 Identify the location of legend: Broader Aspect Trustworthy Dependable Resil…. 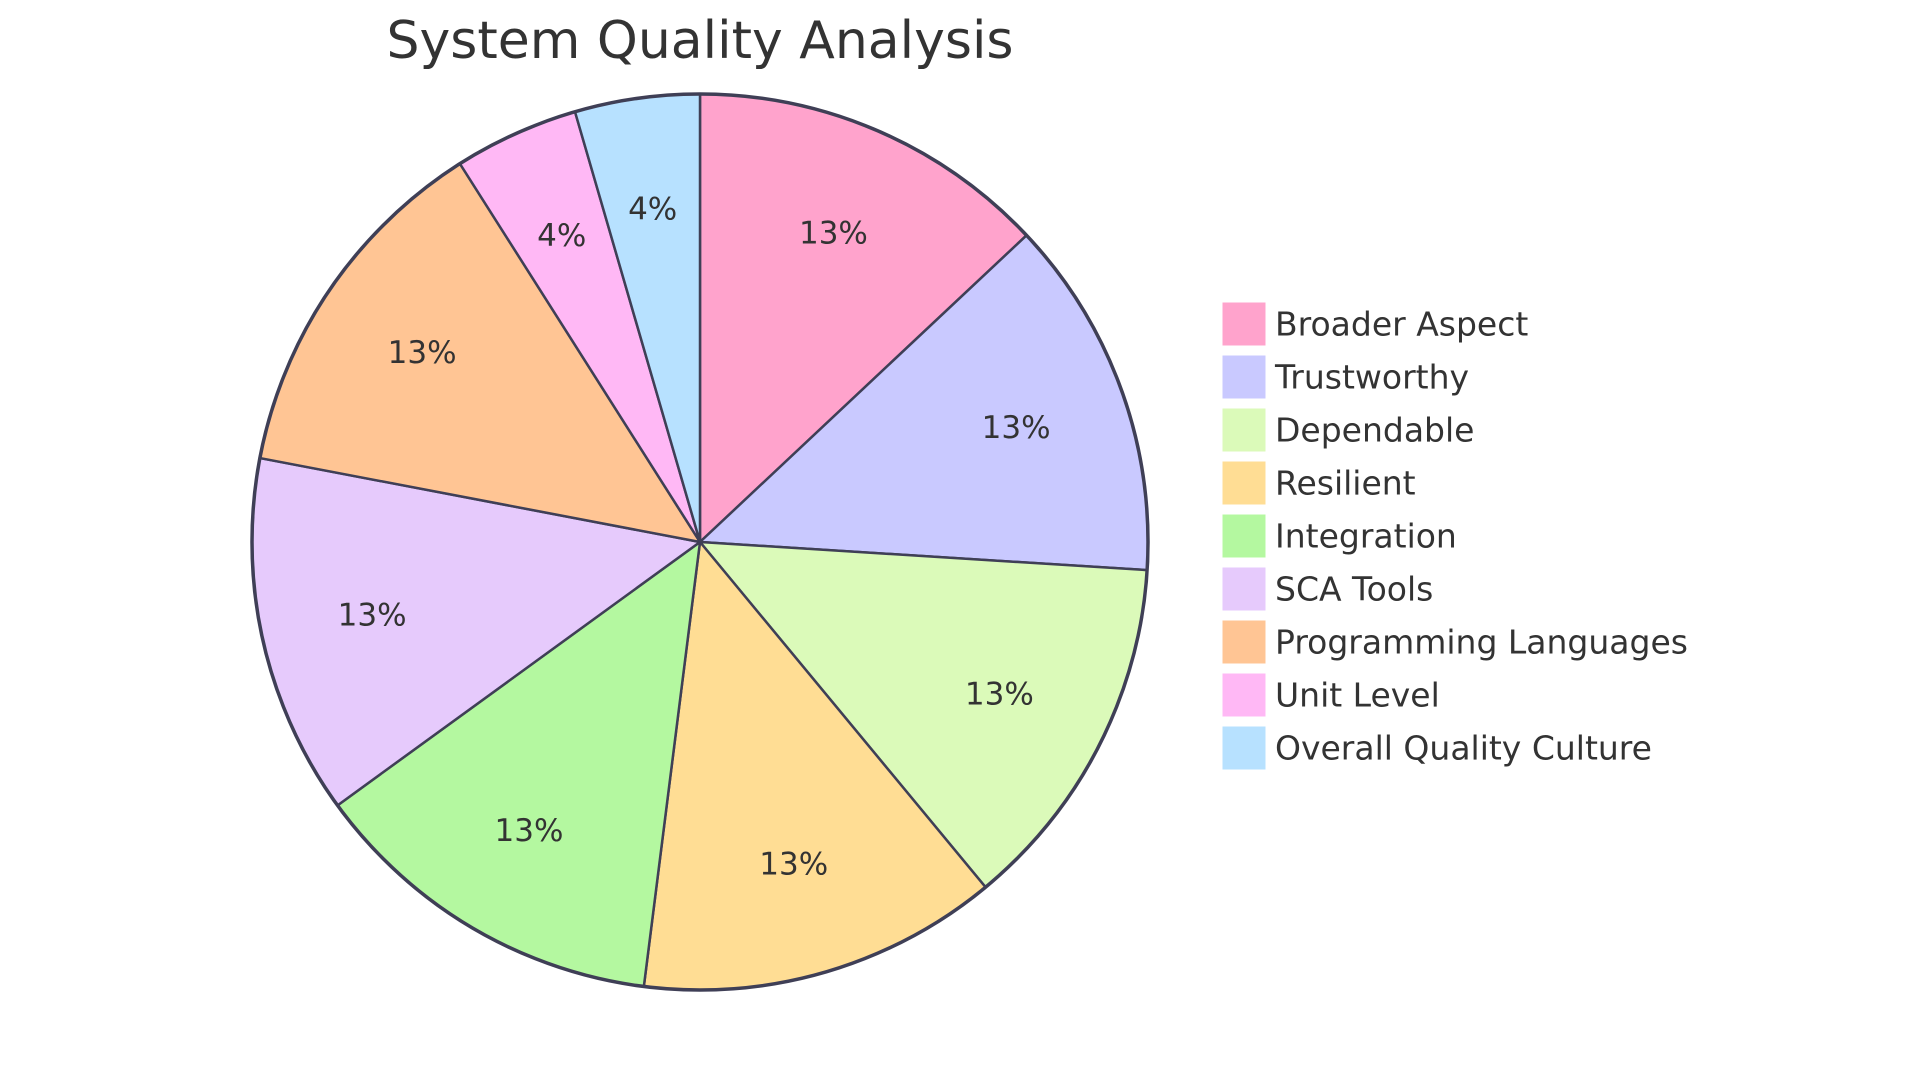
(1454, 536).